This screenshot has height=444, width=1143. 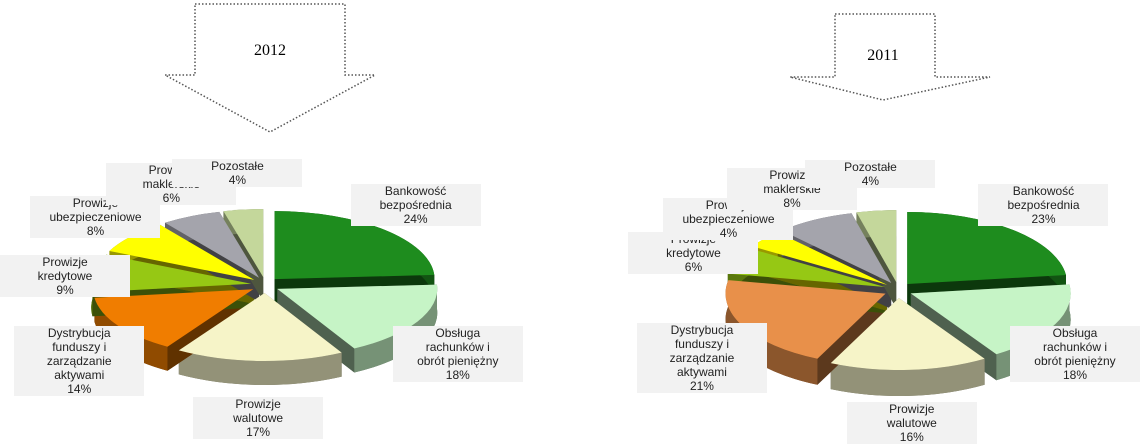 I want to click on value-label: 17%, so click(x=258, y=431).